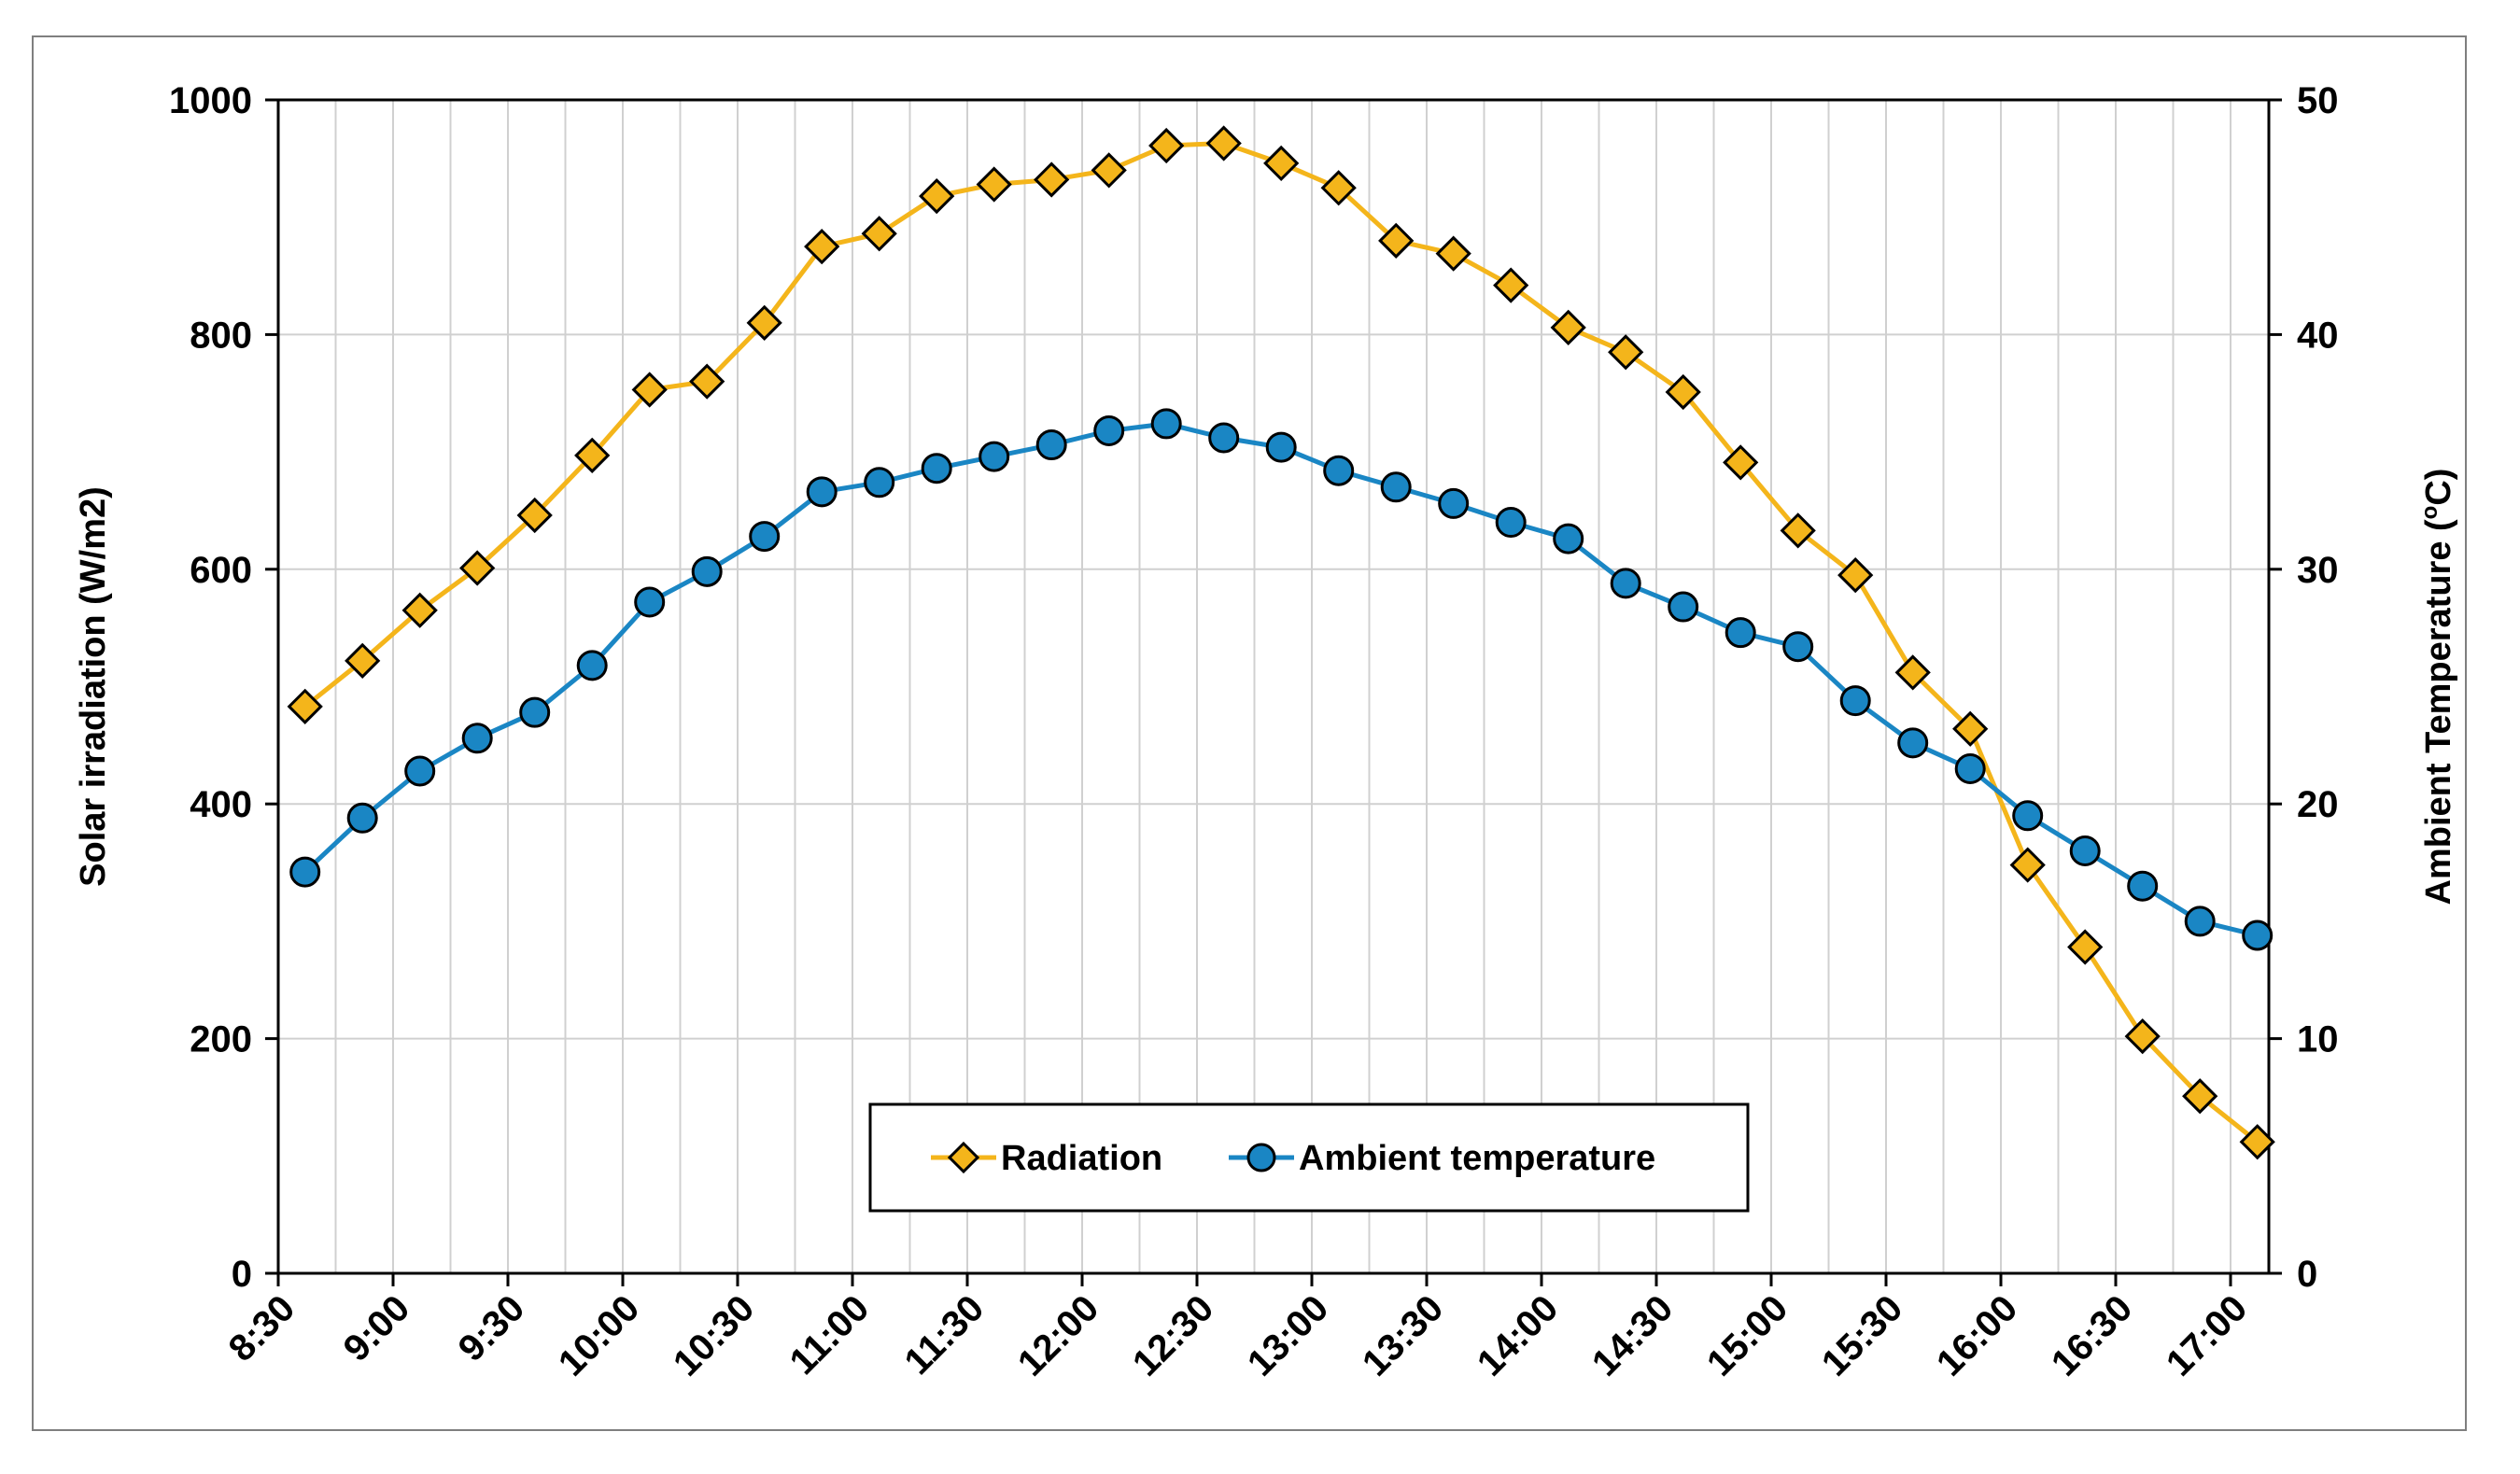 The width and height of the screenshot is (2520, 1474). Describe the element at coordinates (2207, 1335) in the screenshot. I see `x-tick-label: 17:00` at that location.